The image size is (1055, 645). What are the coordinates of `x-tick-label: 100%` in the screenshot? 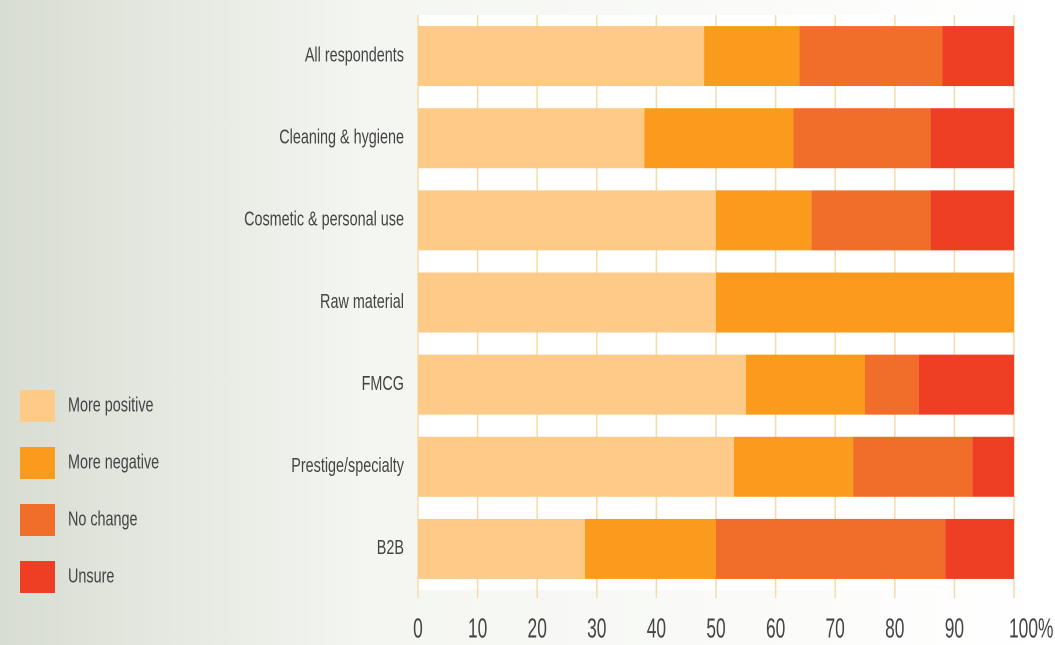 It's located at (1031, 627).